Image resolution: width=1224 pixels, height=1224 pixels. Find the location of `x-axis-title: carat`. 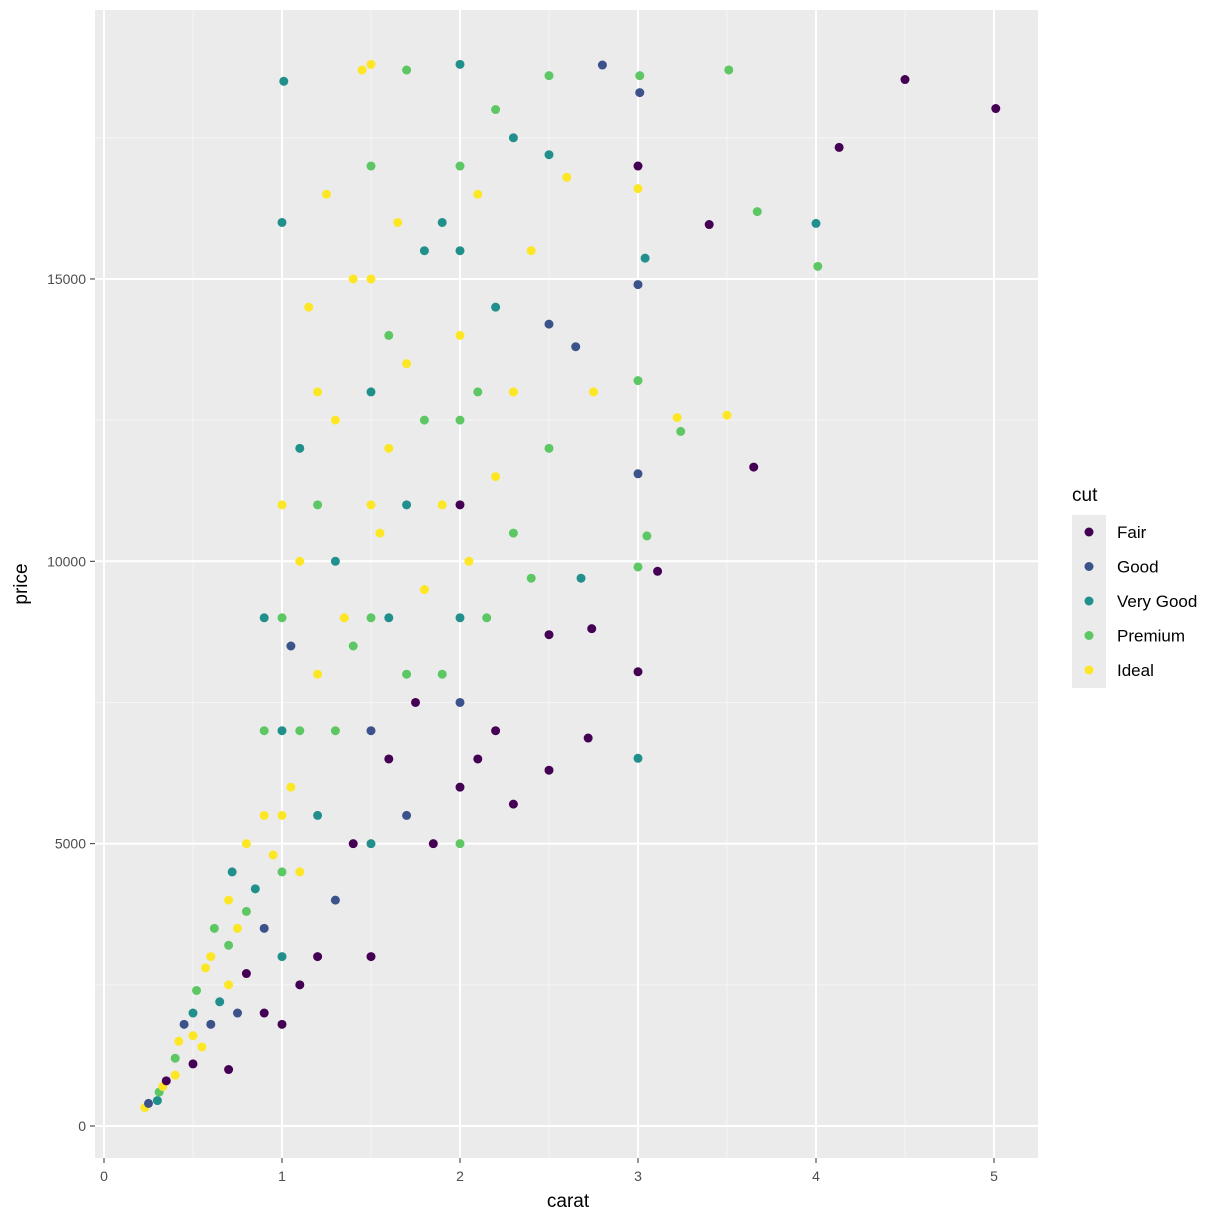

x-axis-title: carat is located at coordinates (568, 1201).